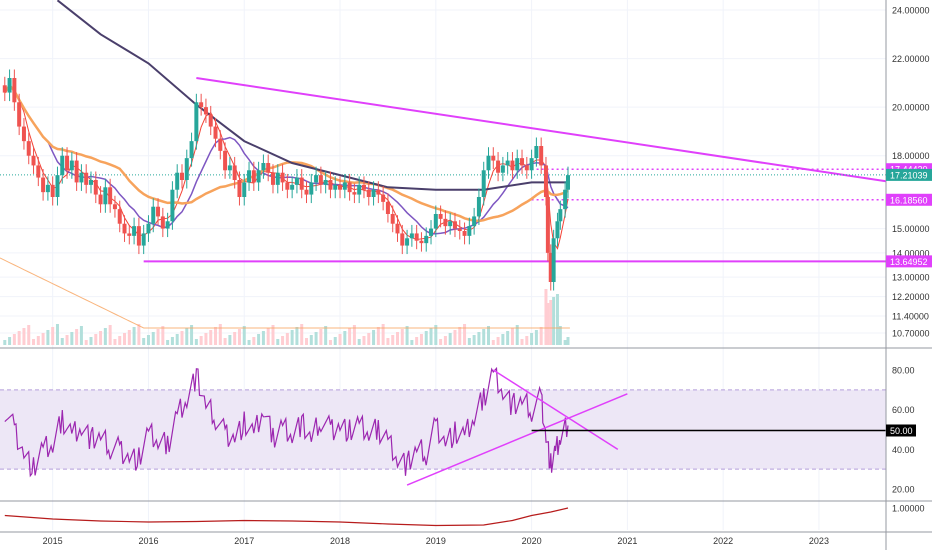  What do you see at coordinates (908, 509) in the screenshot?
I see `bottom-tick-label: 1.00000` at bounding box center [908, 509].